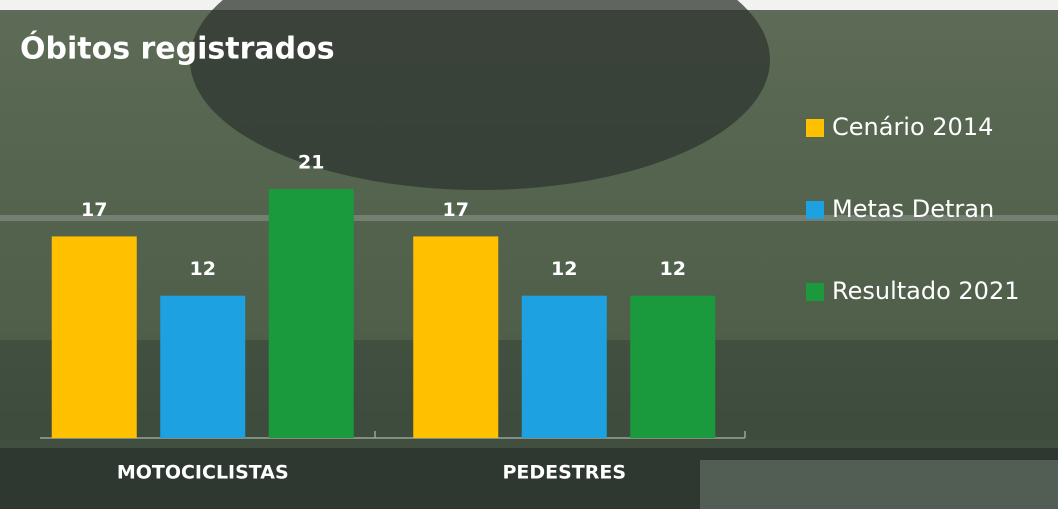 Image resolution: width=1058 pixels, height=509 pixels. I want to click on value-label: 21, so click(311, 163).